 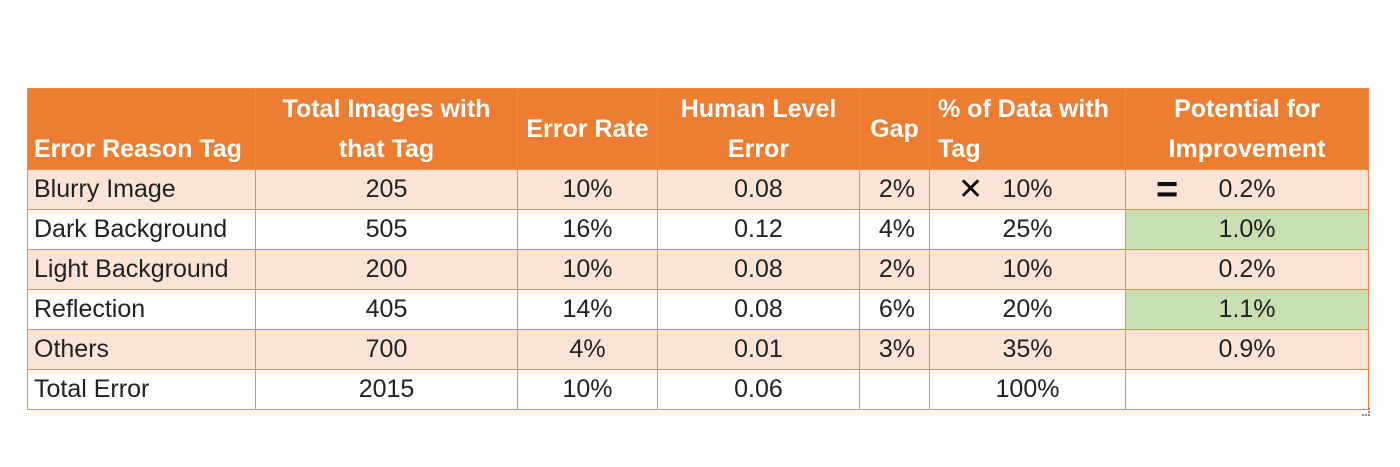 What do you see at coordinates (1247, 349) in the screenshot?
I see `cell-potential: 0.9%` at bounding box center [1247, 349].